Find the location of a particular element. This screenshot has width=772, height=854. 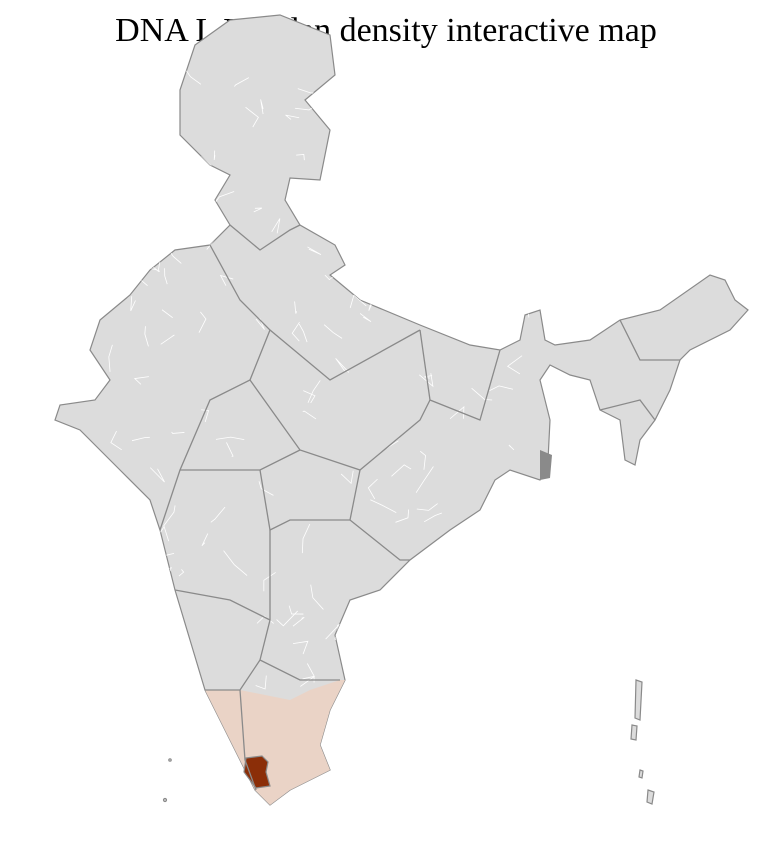

lakshadweep-islands is located at coordinates (167, 780).